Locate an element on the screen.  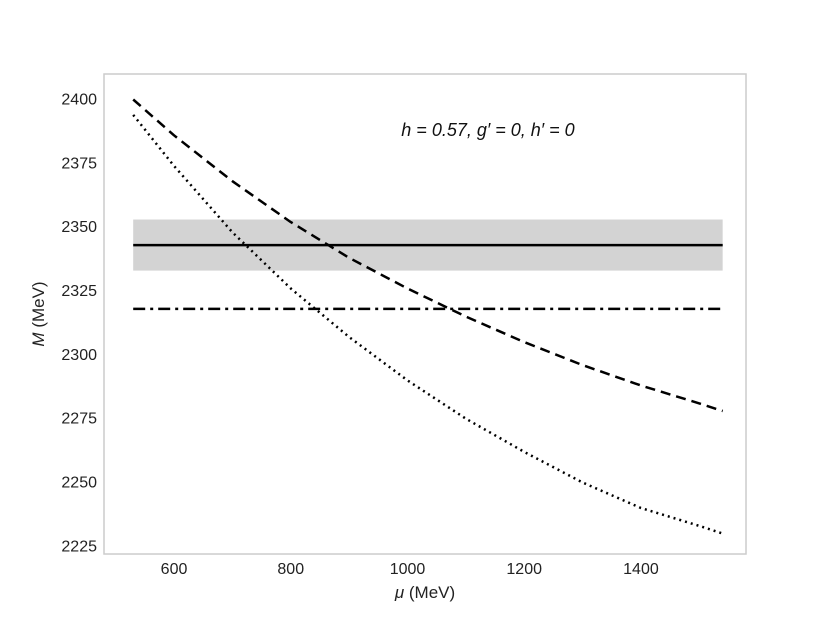
x-tick-label: 1400 is located at coordinates (641, 569).